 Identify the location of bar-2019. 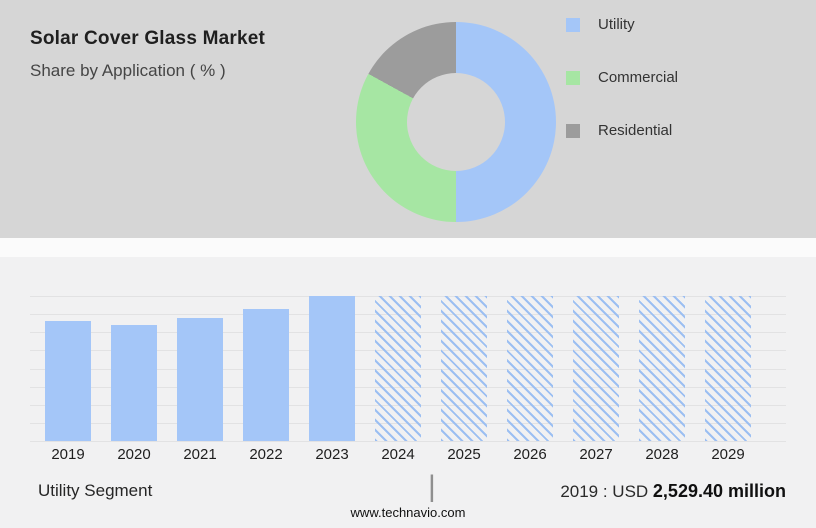
(68, 381).